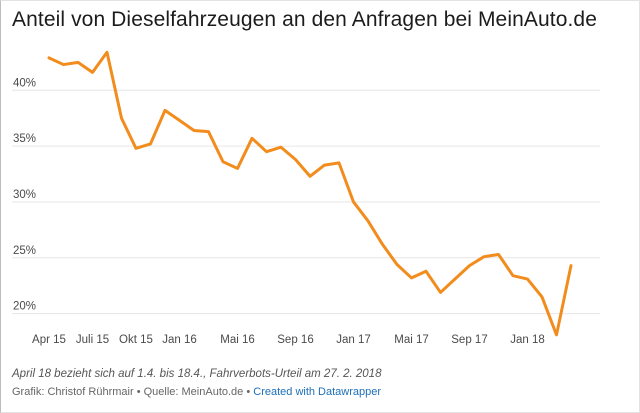 Image resolution: width=640 pixels, height=413 pixels. I want to click on x-tick-label: Juli 15, so click(92, 340).